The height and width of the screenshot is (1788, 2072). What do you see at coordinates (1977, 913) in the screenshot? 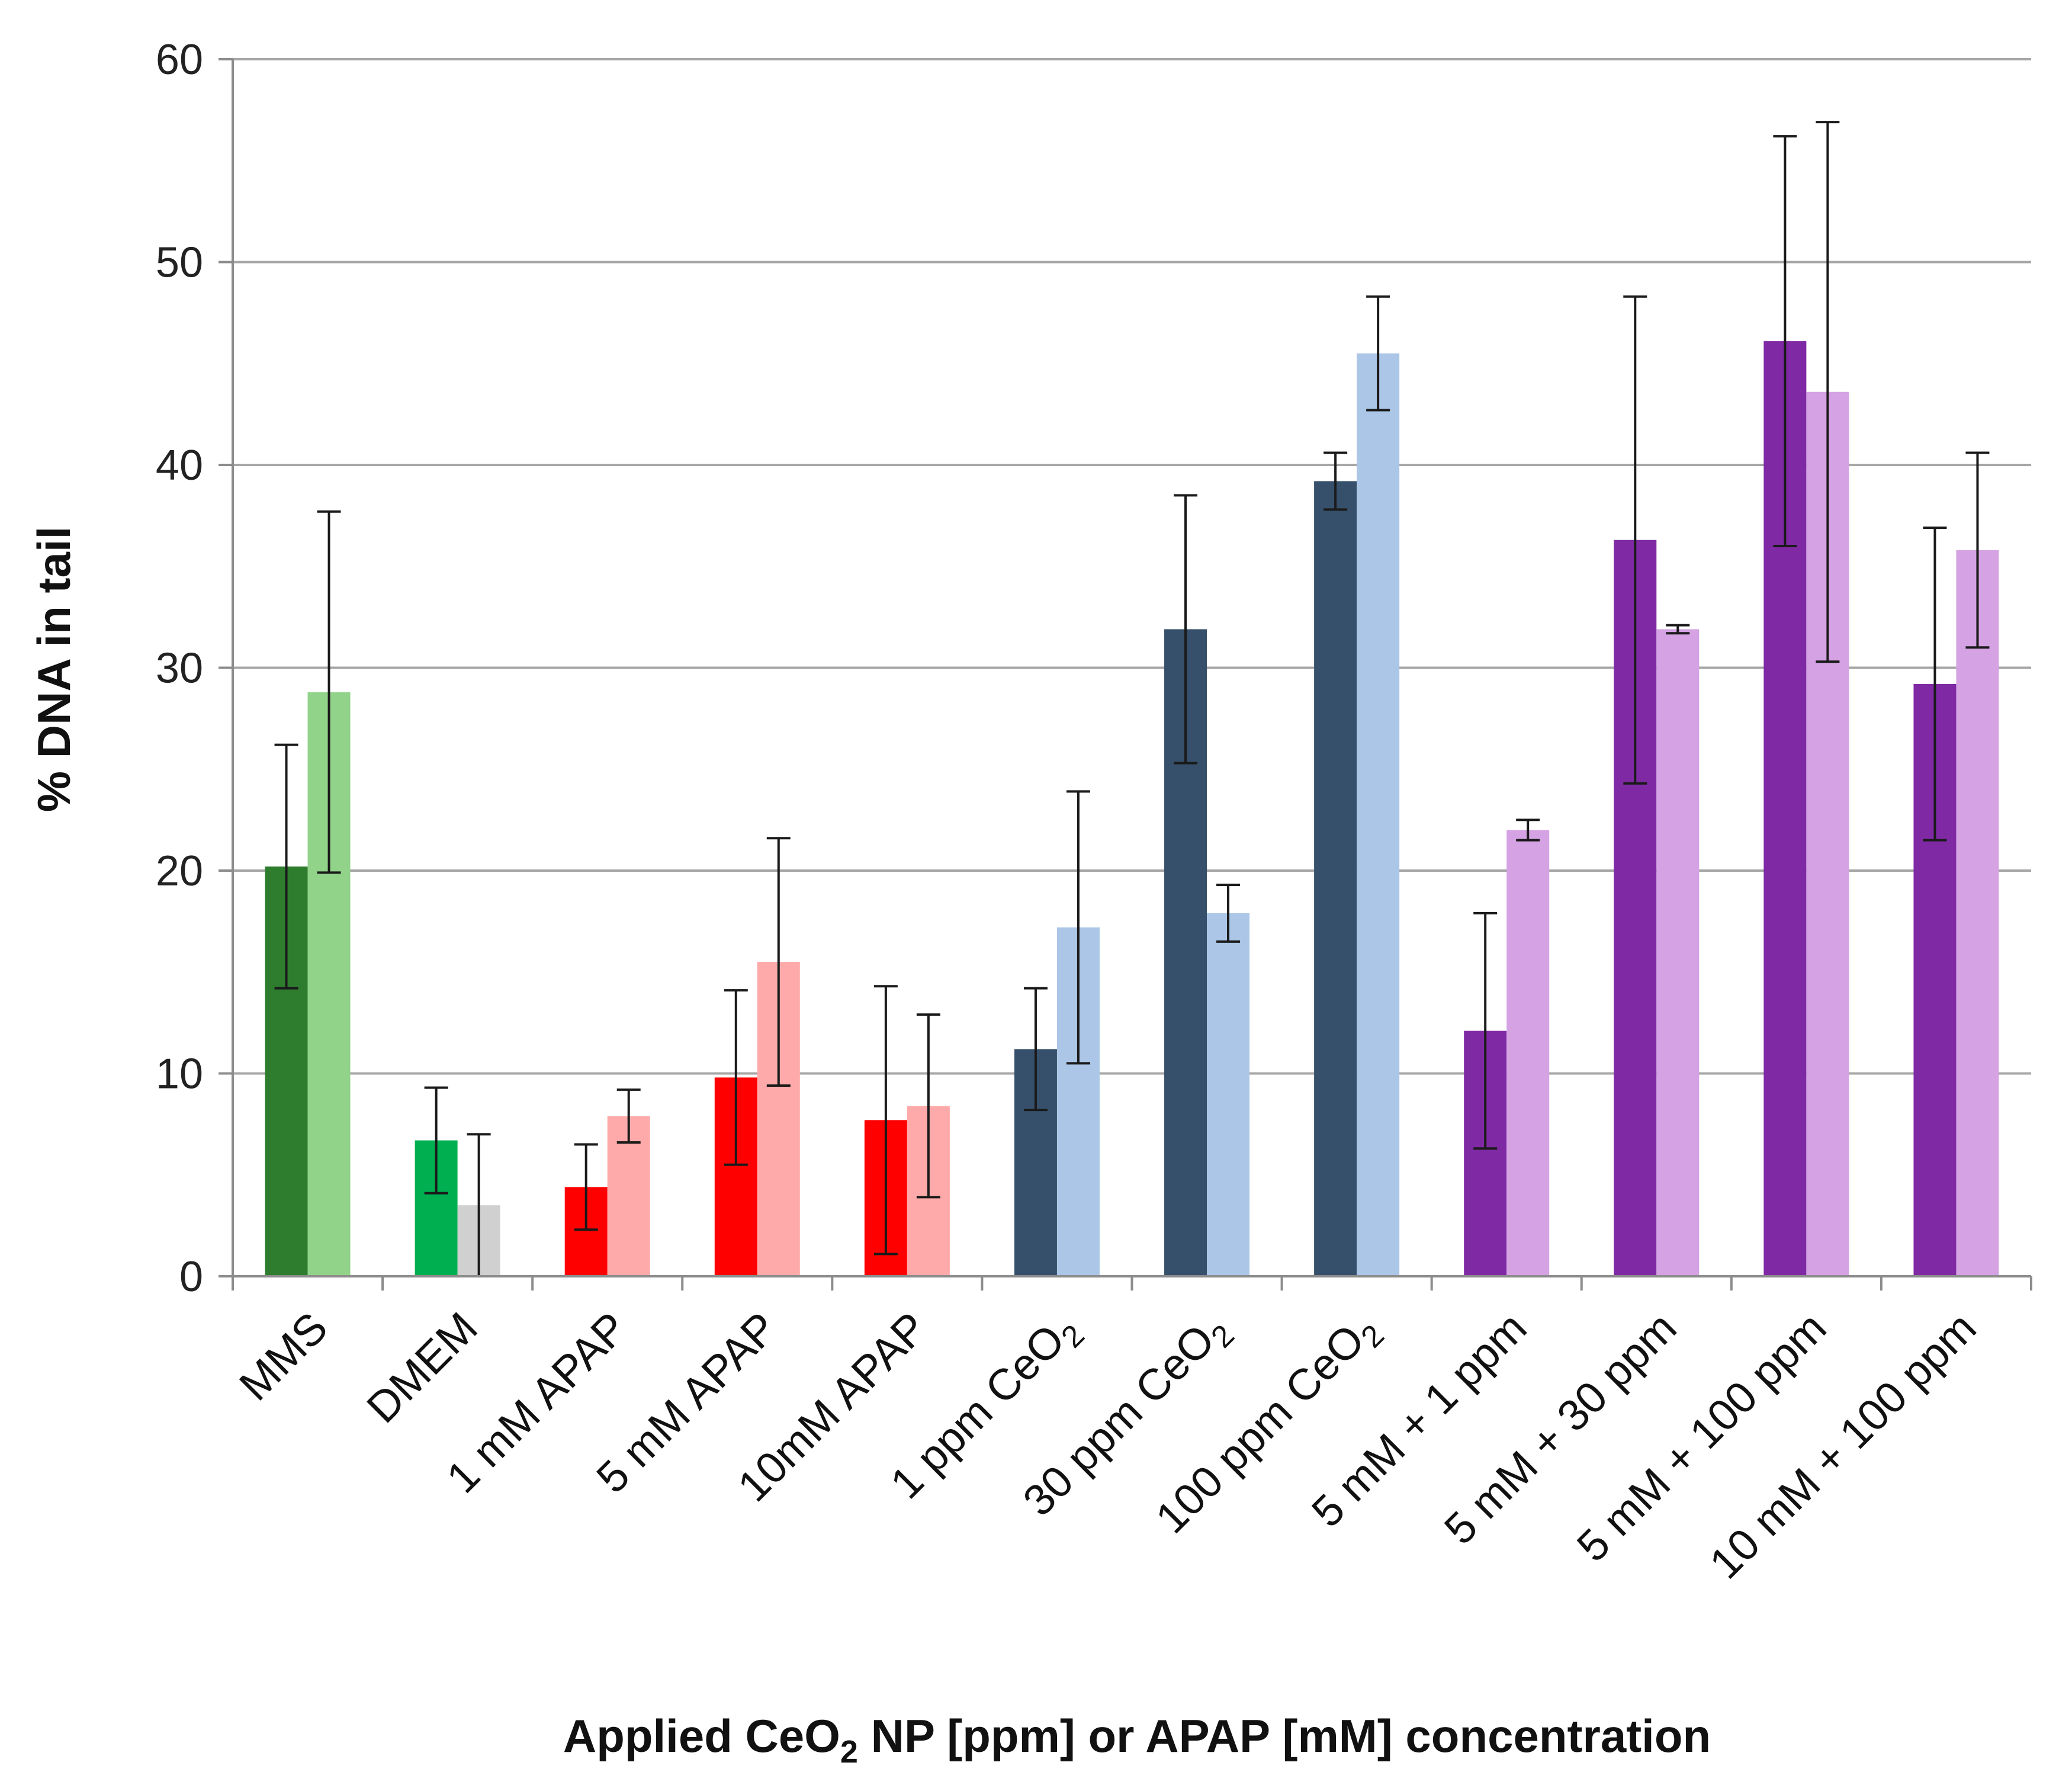
I see `bar-series2-cat12` at bounding box center [1977, 913].